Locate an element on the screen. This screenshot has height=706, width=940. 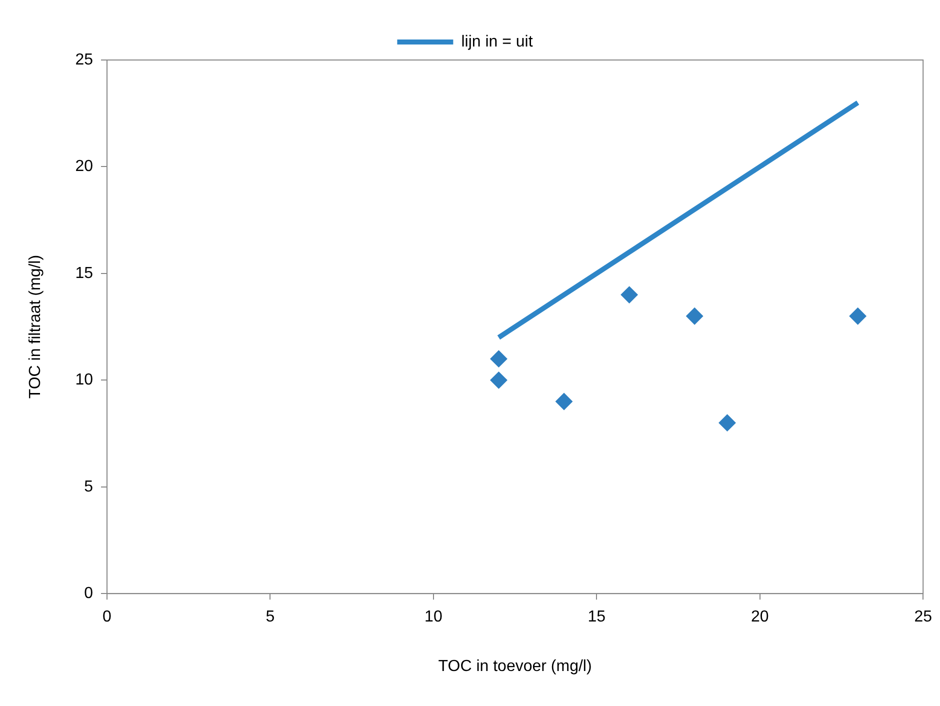
y-tick-label: 20 is located at coordinates (84, 167).